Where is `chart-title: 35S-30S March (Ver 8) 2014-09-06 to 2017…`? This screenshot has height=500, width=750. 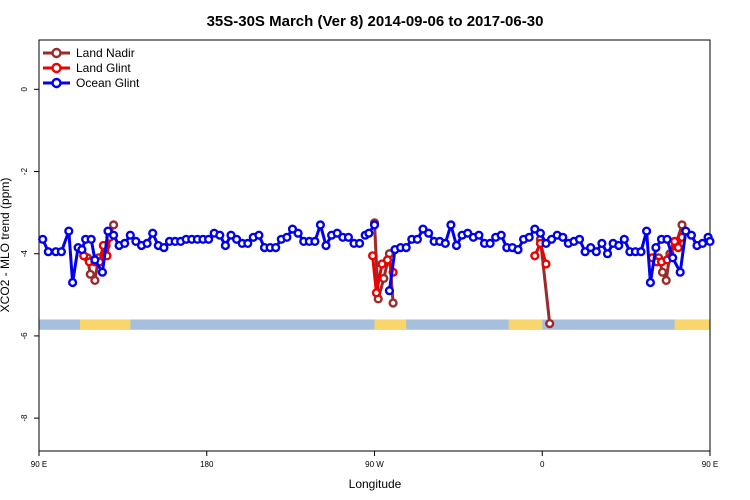 chart-title: 35S-30S March (Ver 8) 2014-09-06 to 2017… is located at coordinates (375, 21).